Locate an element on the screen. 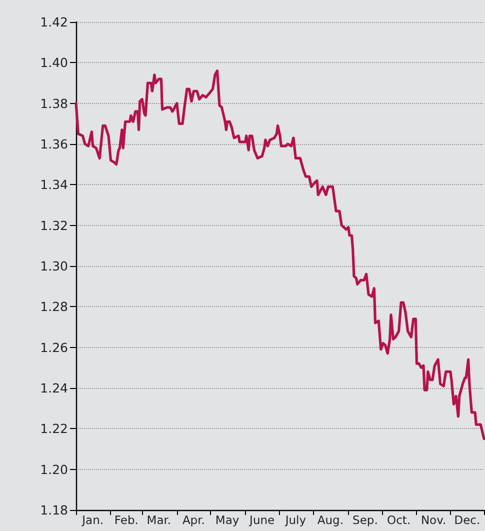 Image resolution: width=485 pixels, height=531 pixels. x-tick-label: Nov. is located at coordinates (433, 520).